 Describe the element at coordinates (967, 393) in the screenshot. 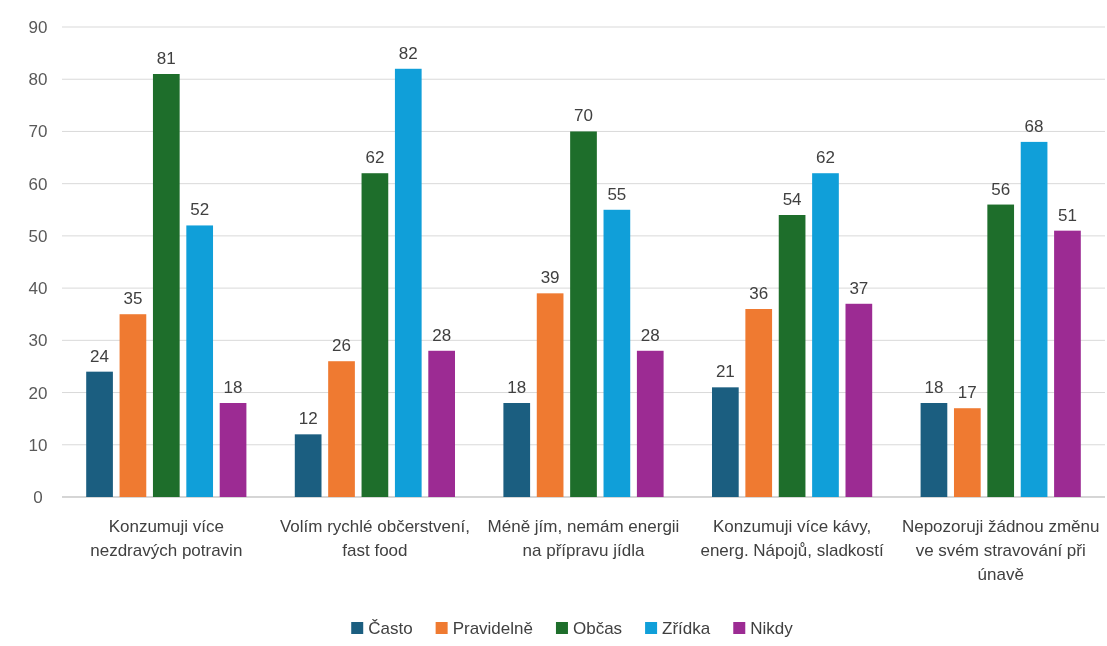

I see `data-label: 17` at that location.